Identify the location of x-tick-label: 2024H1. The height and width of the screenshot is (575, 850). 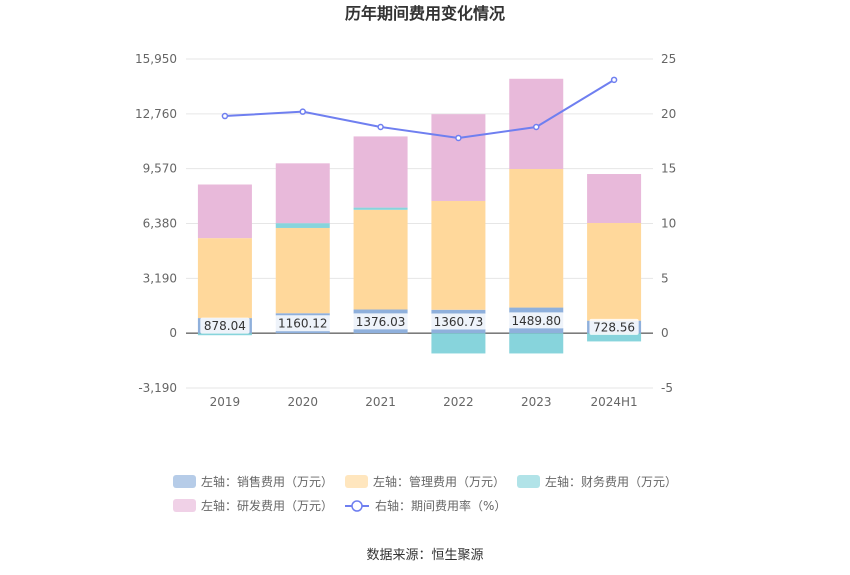
(613, 402).